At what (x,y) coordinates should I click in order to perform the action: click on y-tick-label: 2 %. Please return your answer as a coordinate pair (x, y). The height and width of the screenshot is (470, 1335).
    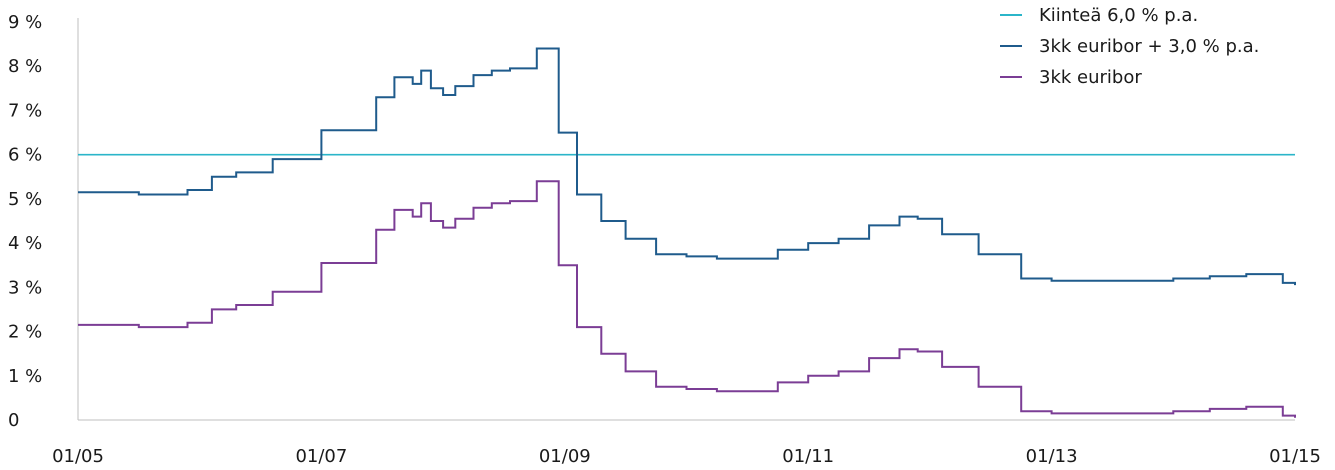
    Looking at the image, I should click on (25, 332).